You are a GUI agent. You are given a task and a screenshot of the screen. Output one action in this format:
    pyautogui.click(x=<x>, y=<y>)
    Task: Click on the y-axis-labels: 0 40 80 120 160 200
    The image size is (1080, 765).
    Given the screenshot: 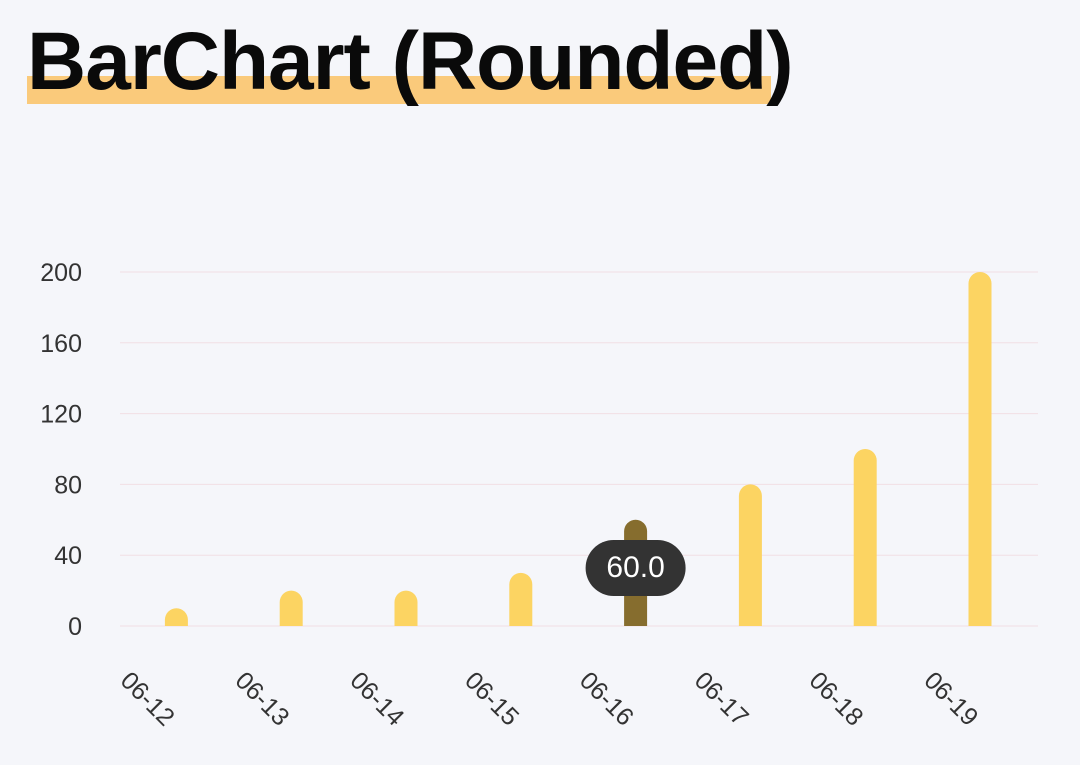 What is the action you would take?
    pyautogui.click(x=61, y=450)
    